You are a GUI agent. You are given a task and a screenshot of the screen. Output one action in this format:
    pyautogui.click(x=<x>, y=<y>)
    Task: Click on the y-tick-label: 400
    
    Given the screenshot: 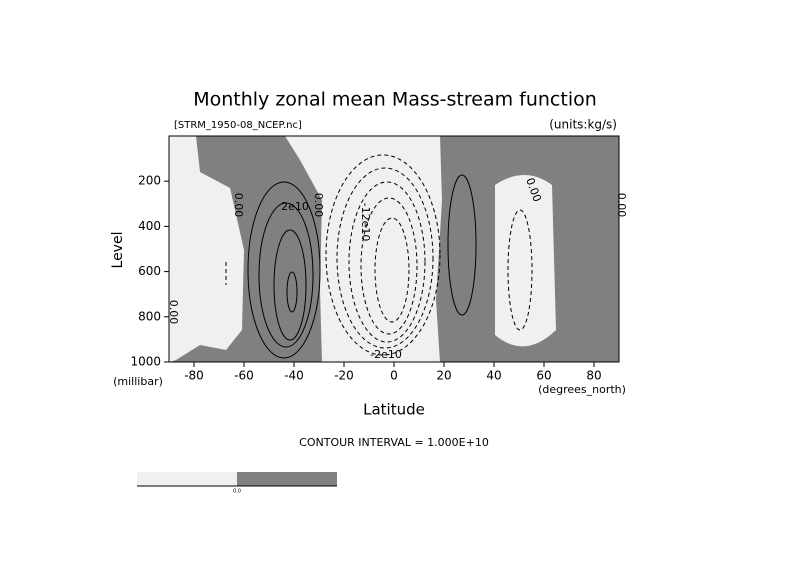 What is the action you would take?
    pyautogui.click(x=149, y=226)
    